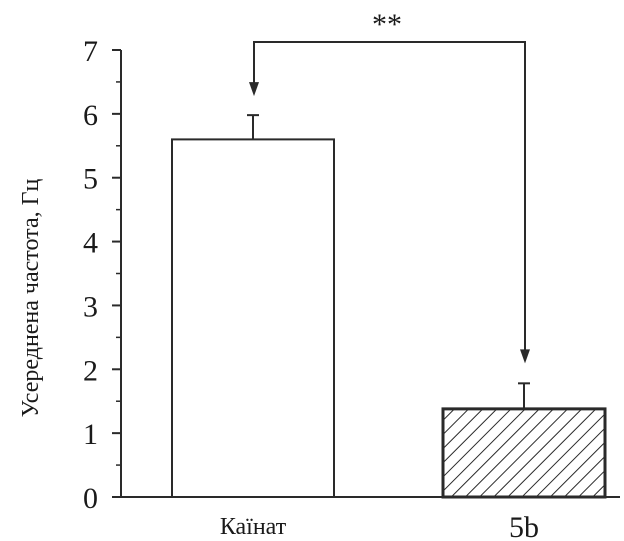 This screenshot has height=541, width=624. Describe the element at coordinates (387, 24) in the screenshot. I see `significance-label: **` at that location.